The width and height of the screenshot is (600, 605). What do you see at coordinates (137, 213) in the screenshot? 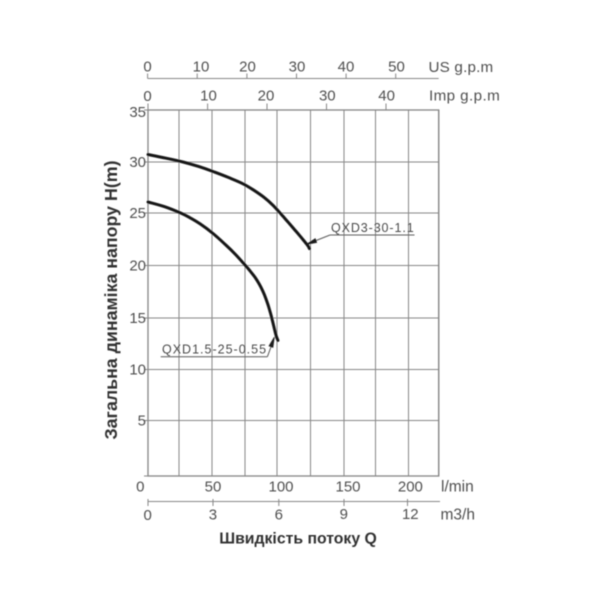
I see `svg-text: 25` at bounding box center [137, 213].